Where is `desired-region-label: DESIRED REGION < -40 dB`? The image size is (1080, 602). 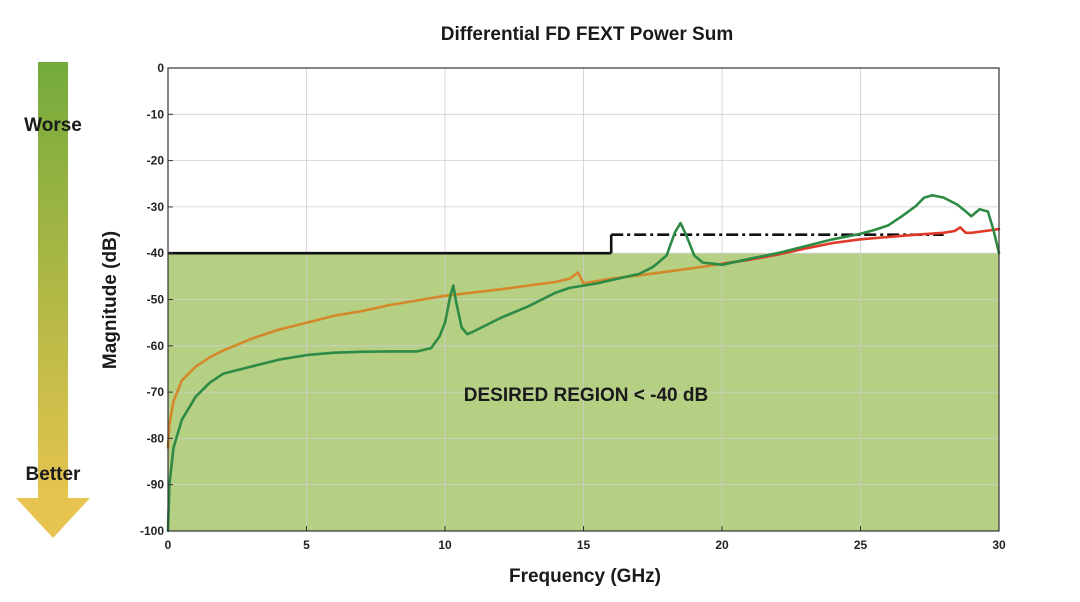
desired-region-label: DESIRED REGION < -40 dB is located at coordinates (586, 395).